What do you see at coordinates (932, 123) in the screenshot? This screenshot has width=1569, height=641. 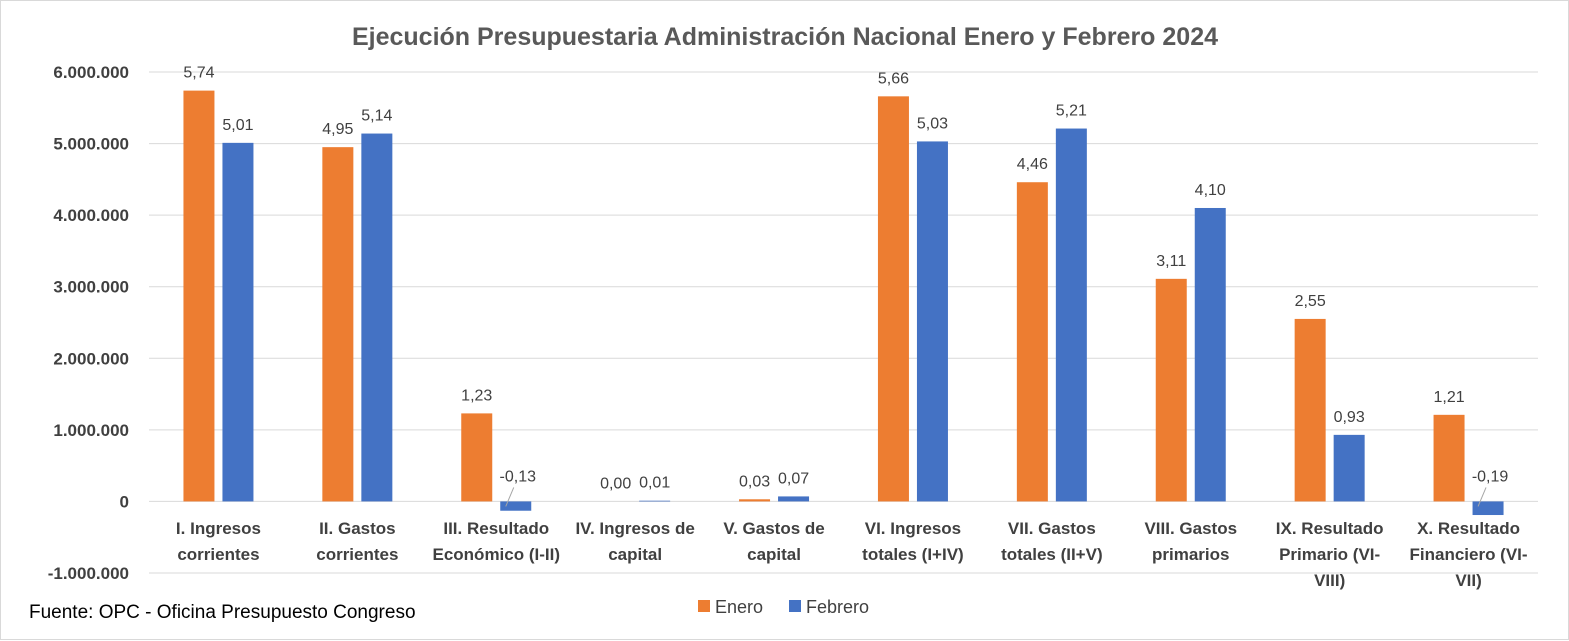 I see `data-label: 5,03` at bounding box center [932, 123].